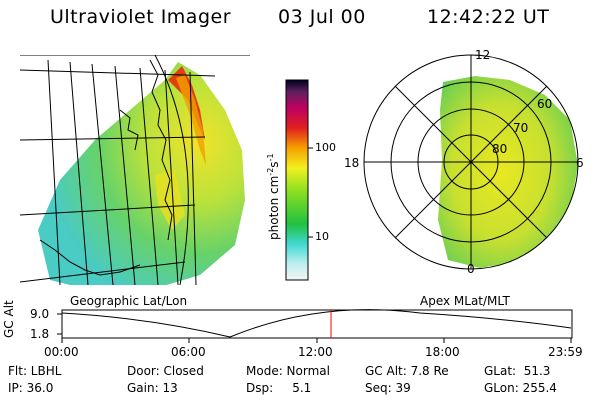 This screenshot has width=600, height=400. Describe the element at coordinates (352, 163) in the screenshot. I see `mlt-label-18: 18` at that location.